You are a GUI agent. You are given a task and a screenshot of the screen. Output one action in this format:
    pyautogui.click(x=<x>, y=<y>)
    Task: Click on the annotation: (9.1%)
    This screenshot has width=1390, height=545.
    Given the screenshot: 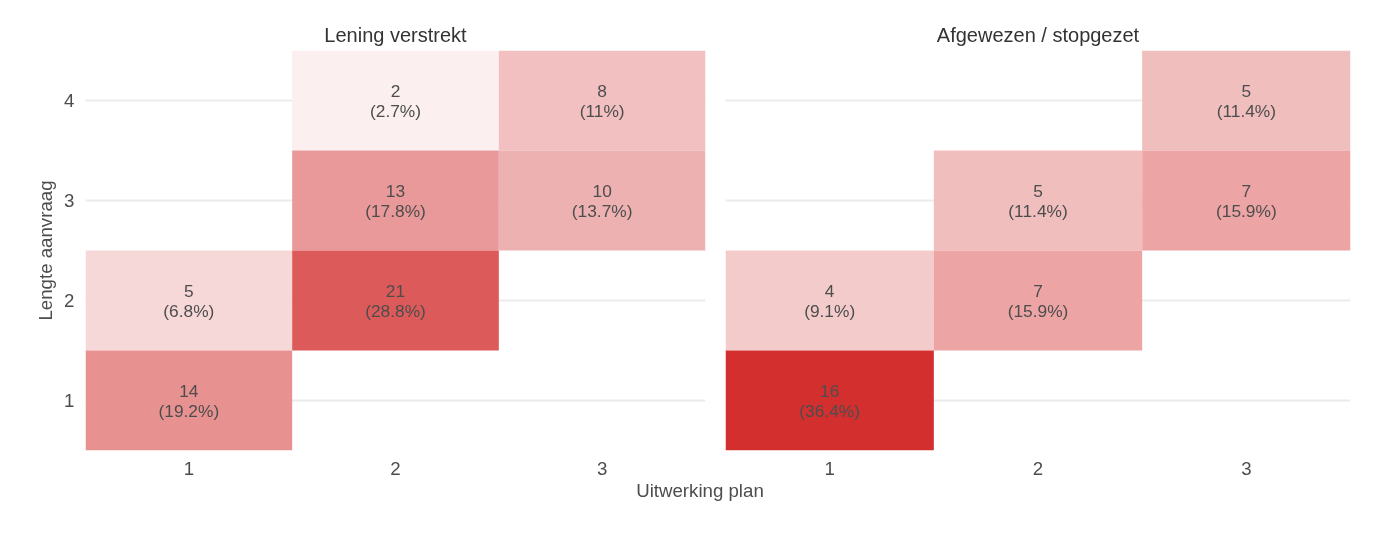 What is the action you would take?
    pyautogui.click(x=830, y=310)
    